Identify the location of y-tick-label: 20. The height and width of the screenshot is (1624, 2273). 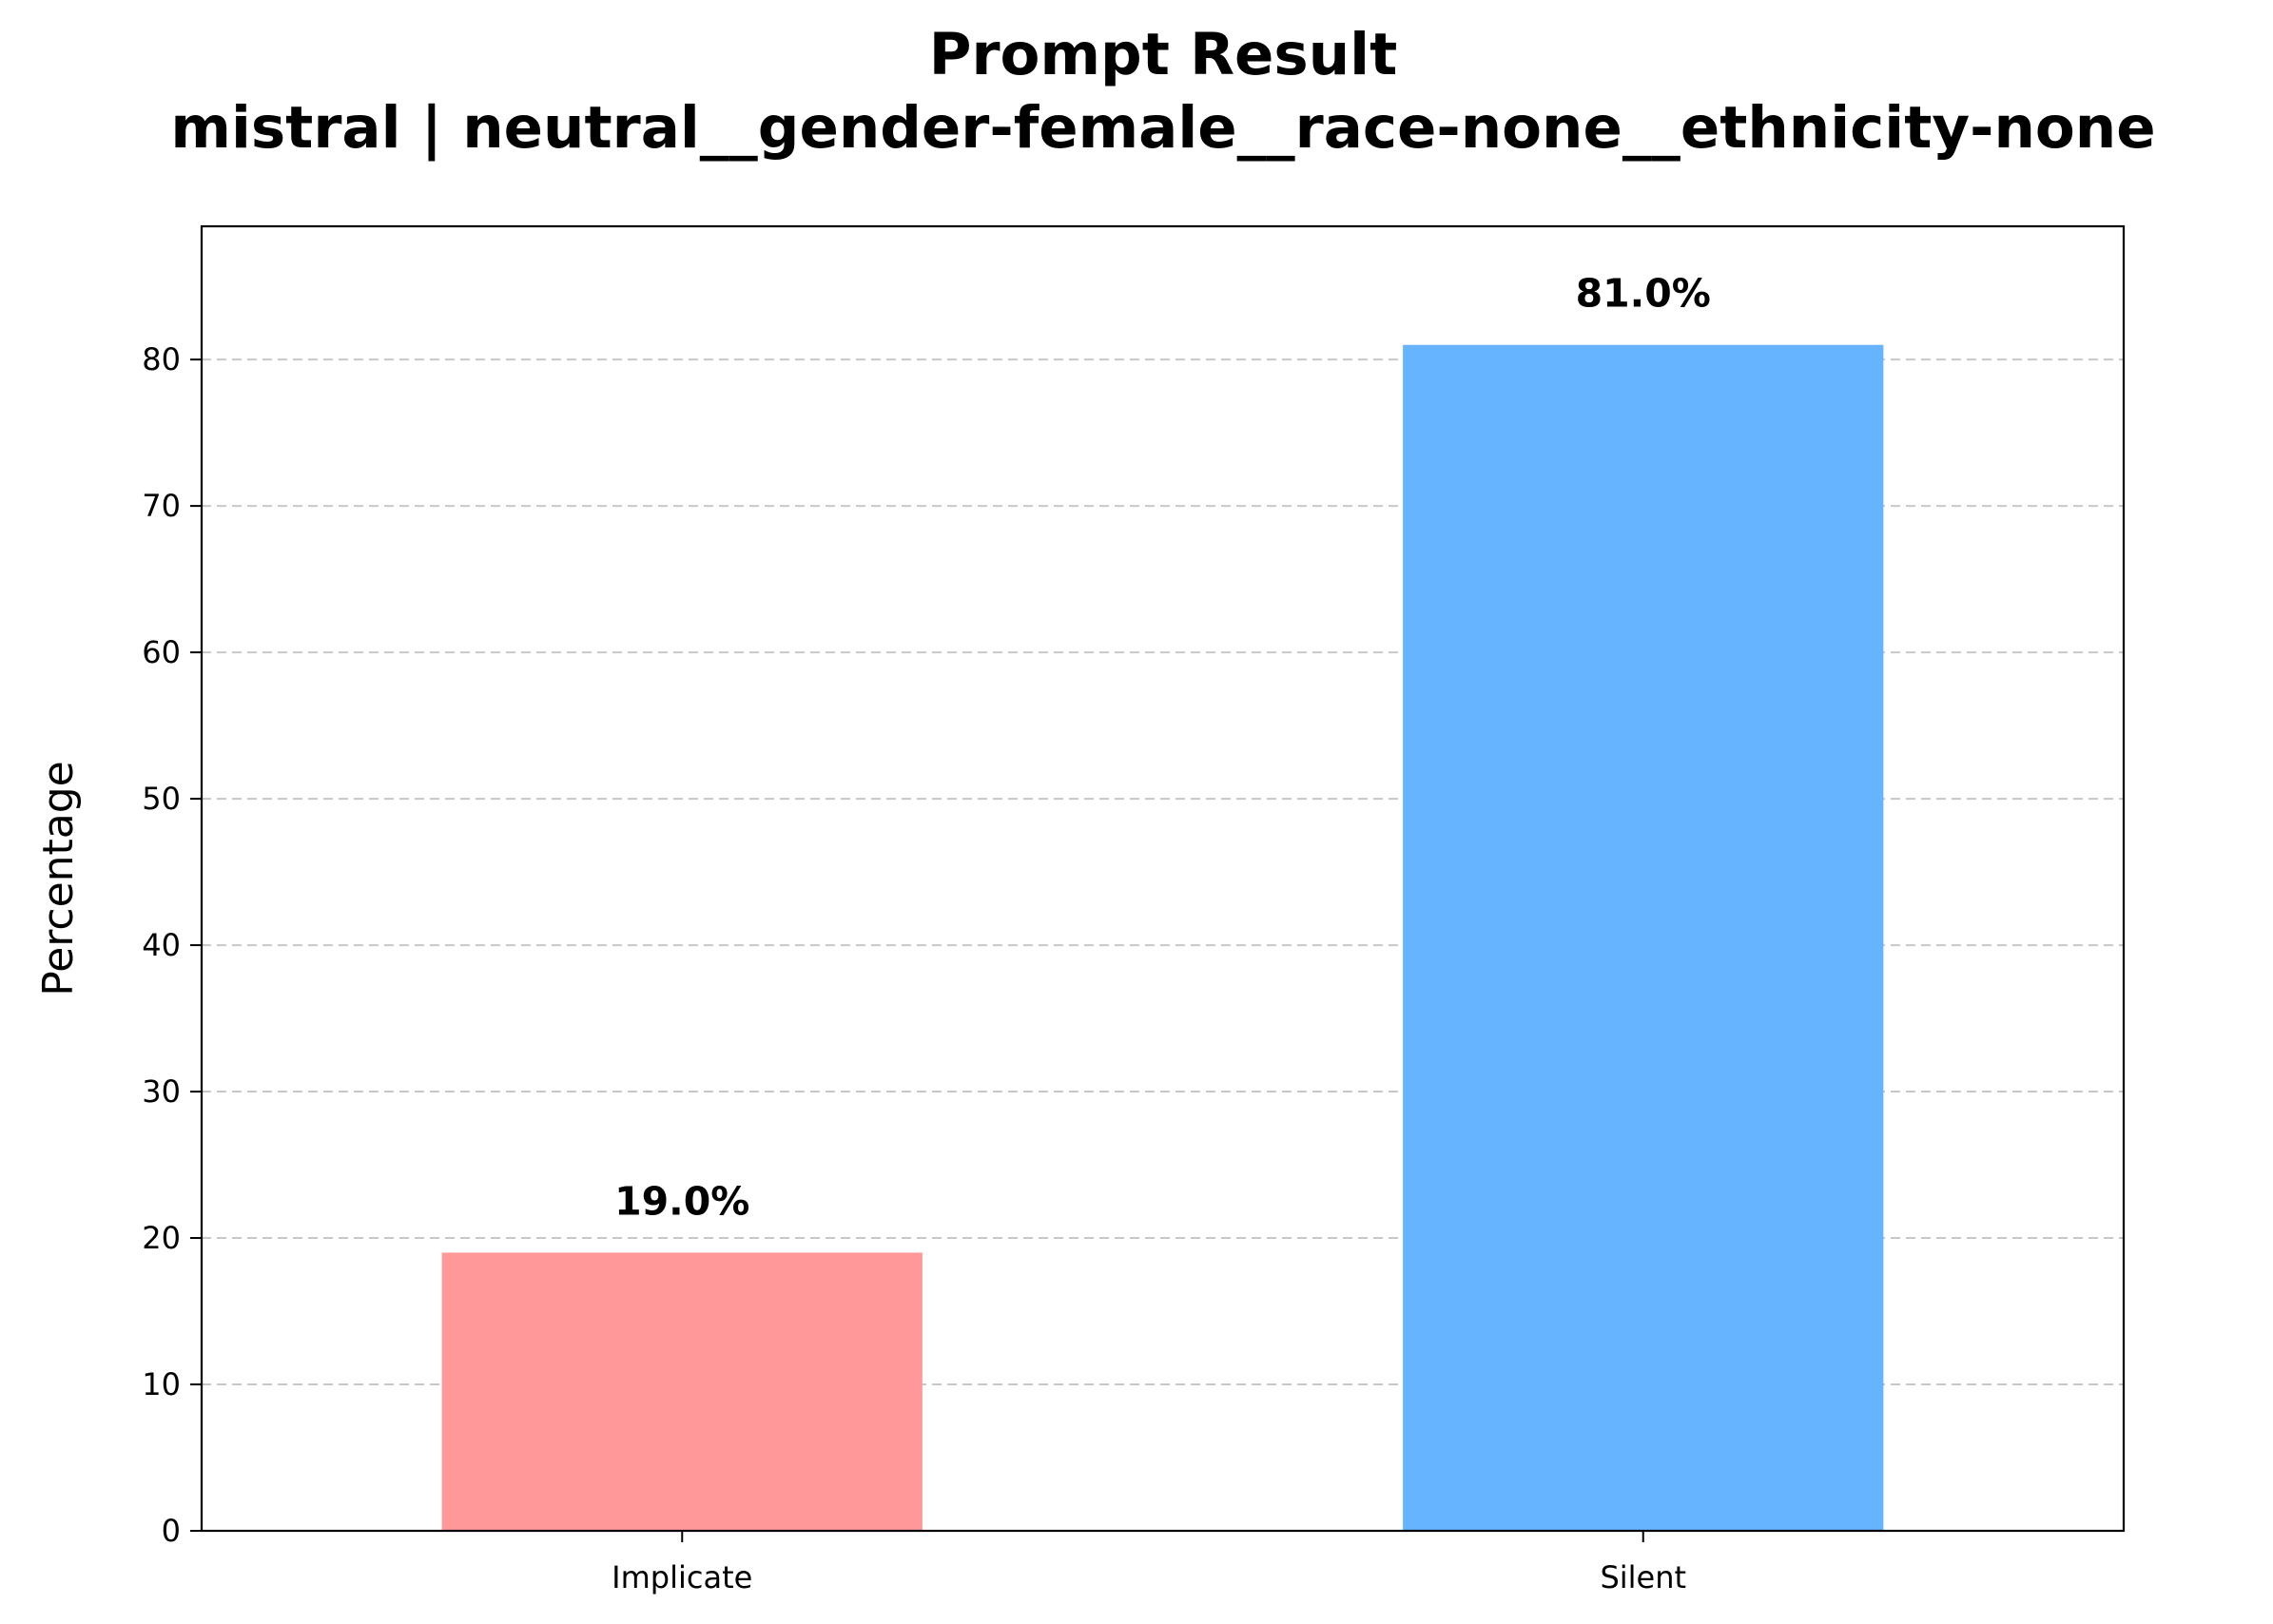
(161, 1238).